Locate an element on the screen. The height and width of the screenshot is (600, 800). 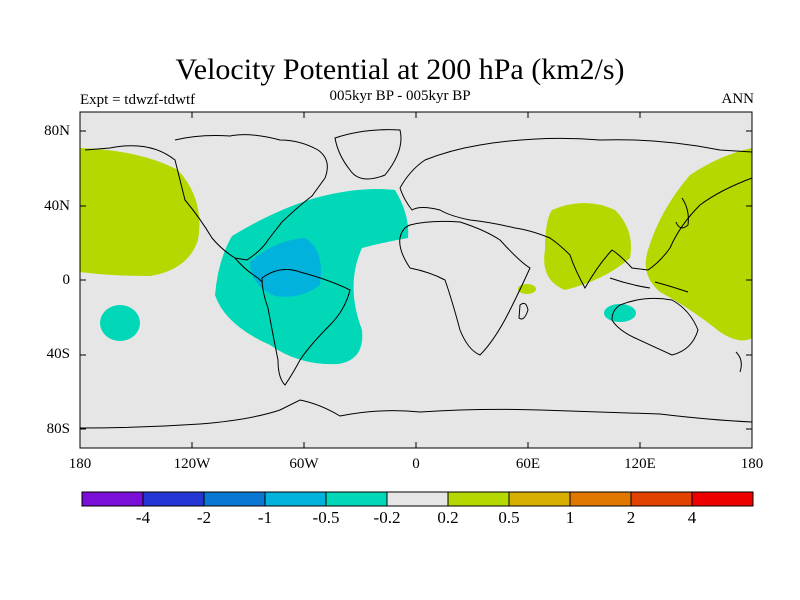
colorbar-label: -2 is located at coordinates (204, 517).